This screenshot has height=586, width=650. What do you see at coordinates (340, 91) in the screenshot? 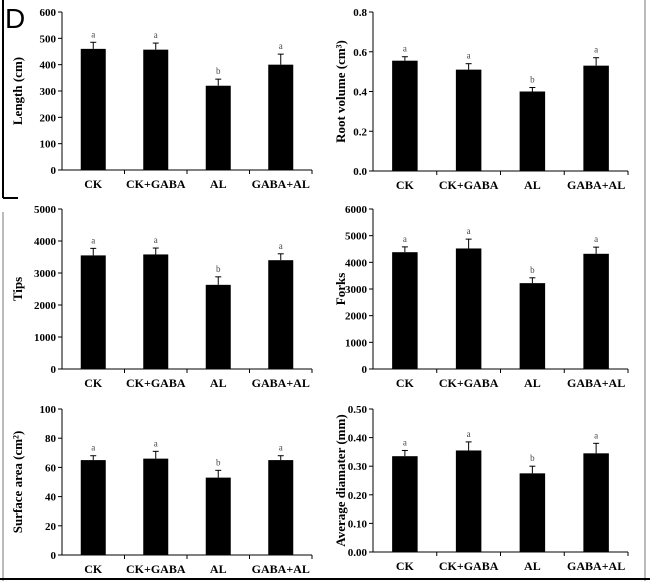
I see `chart-2-ylabel: Root volume (cm³)` at bounding box center [340, 91].